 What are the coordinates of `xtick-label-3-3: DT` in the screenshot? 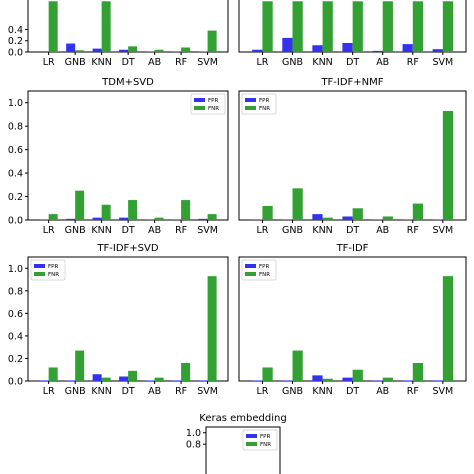 It's located at (352, 230).